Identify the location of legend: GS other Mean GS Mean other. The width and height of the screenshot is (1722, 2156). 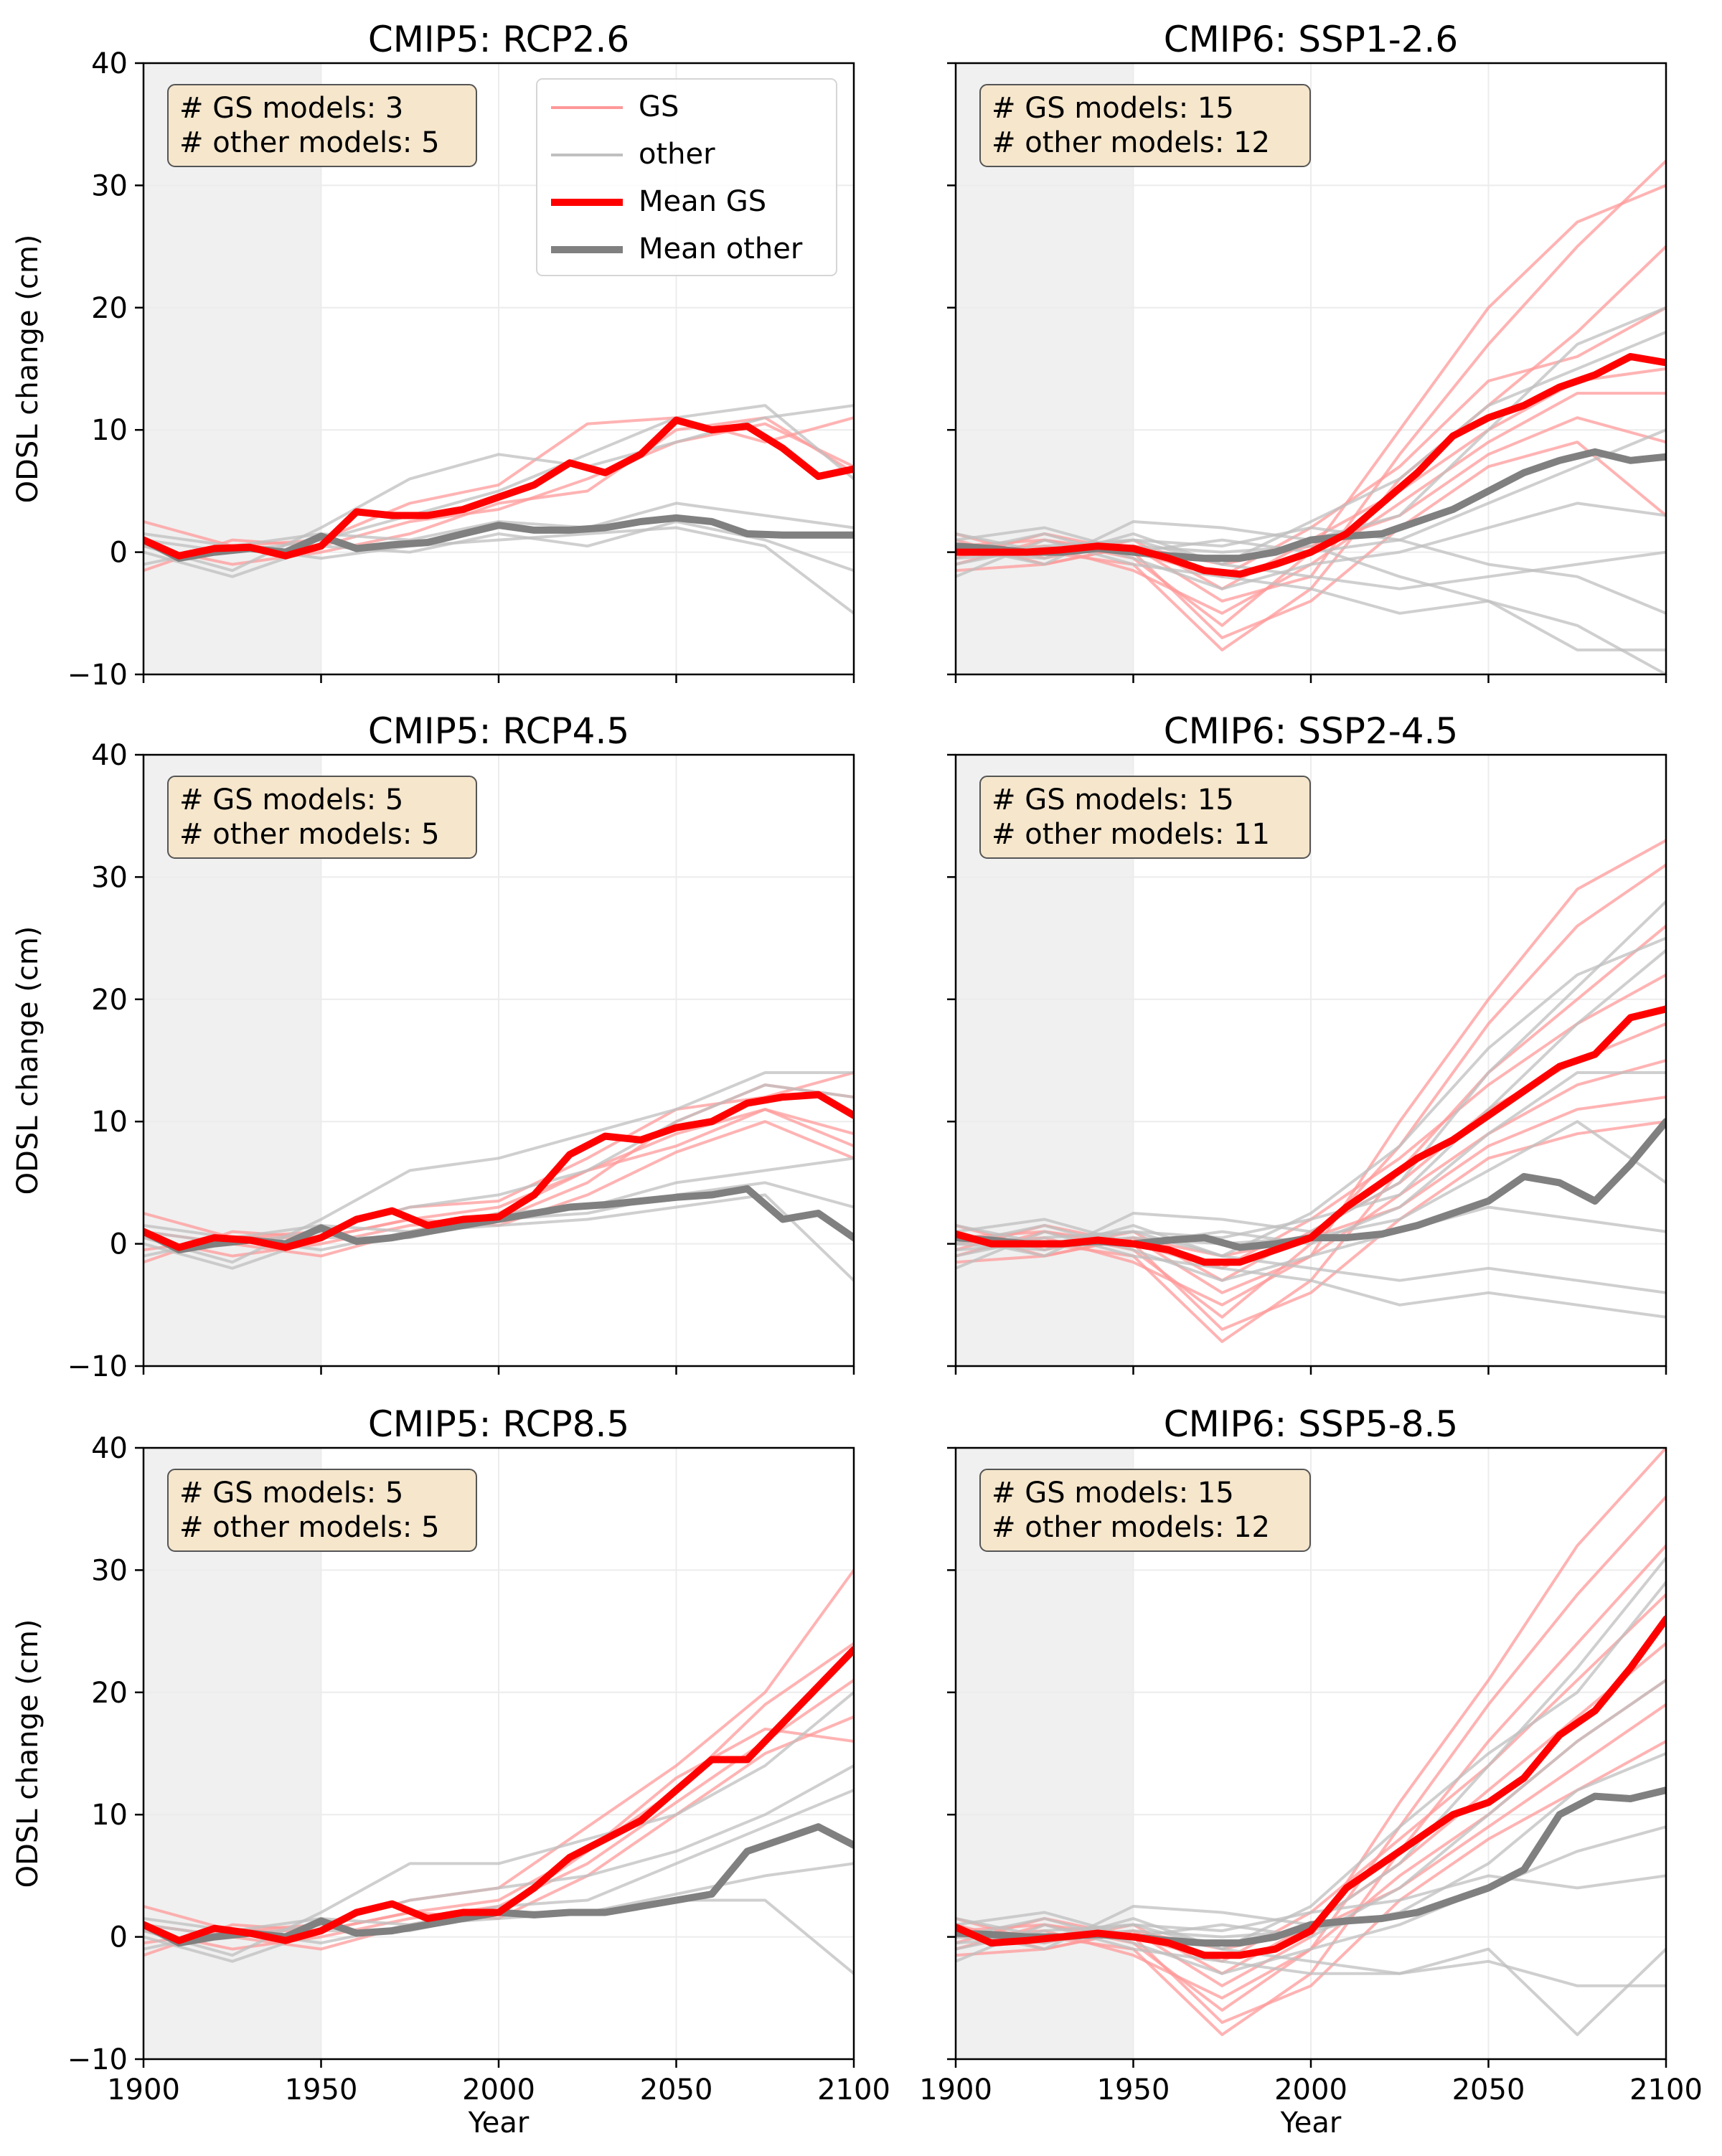
(686, 177).